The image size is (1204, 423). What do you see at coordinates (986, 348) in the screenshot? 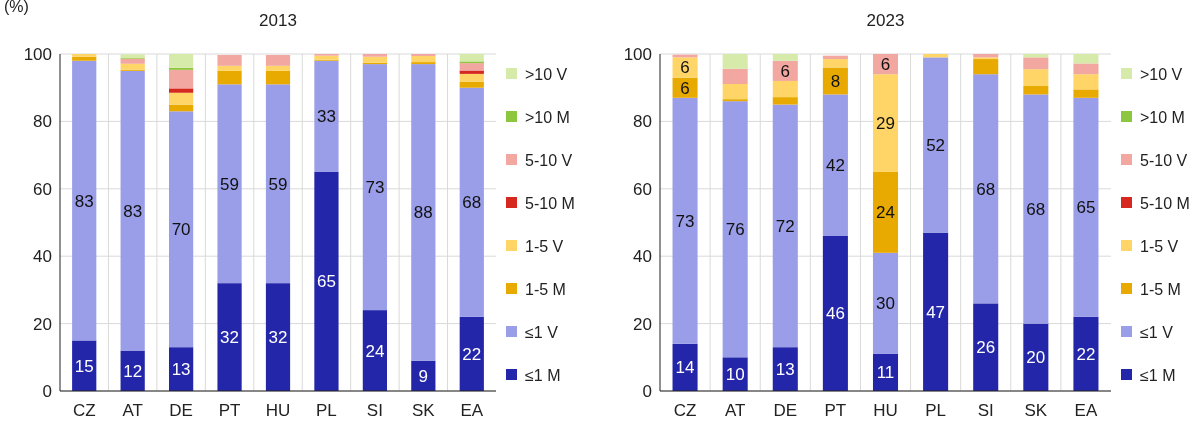
I see `data-label: 26` at bounding box center [986, 348].